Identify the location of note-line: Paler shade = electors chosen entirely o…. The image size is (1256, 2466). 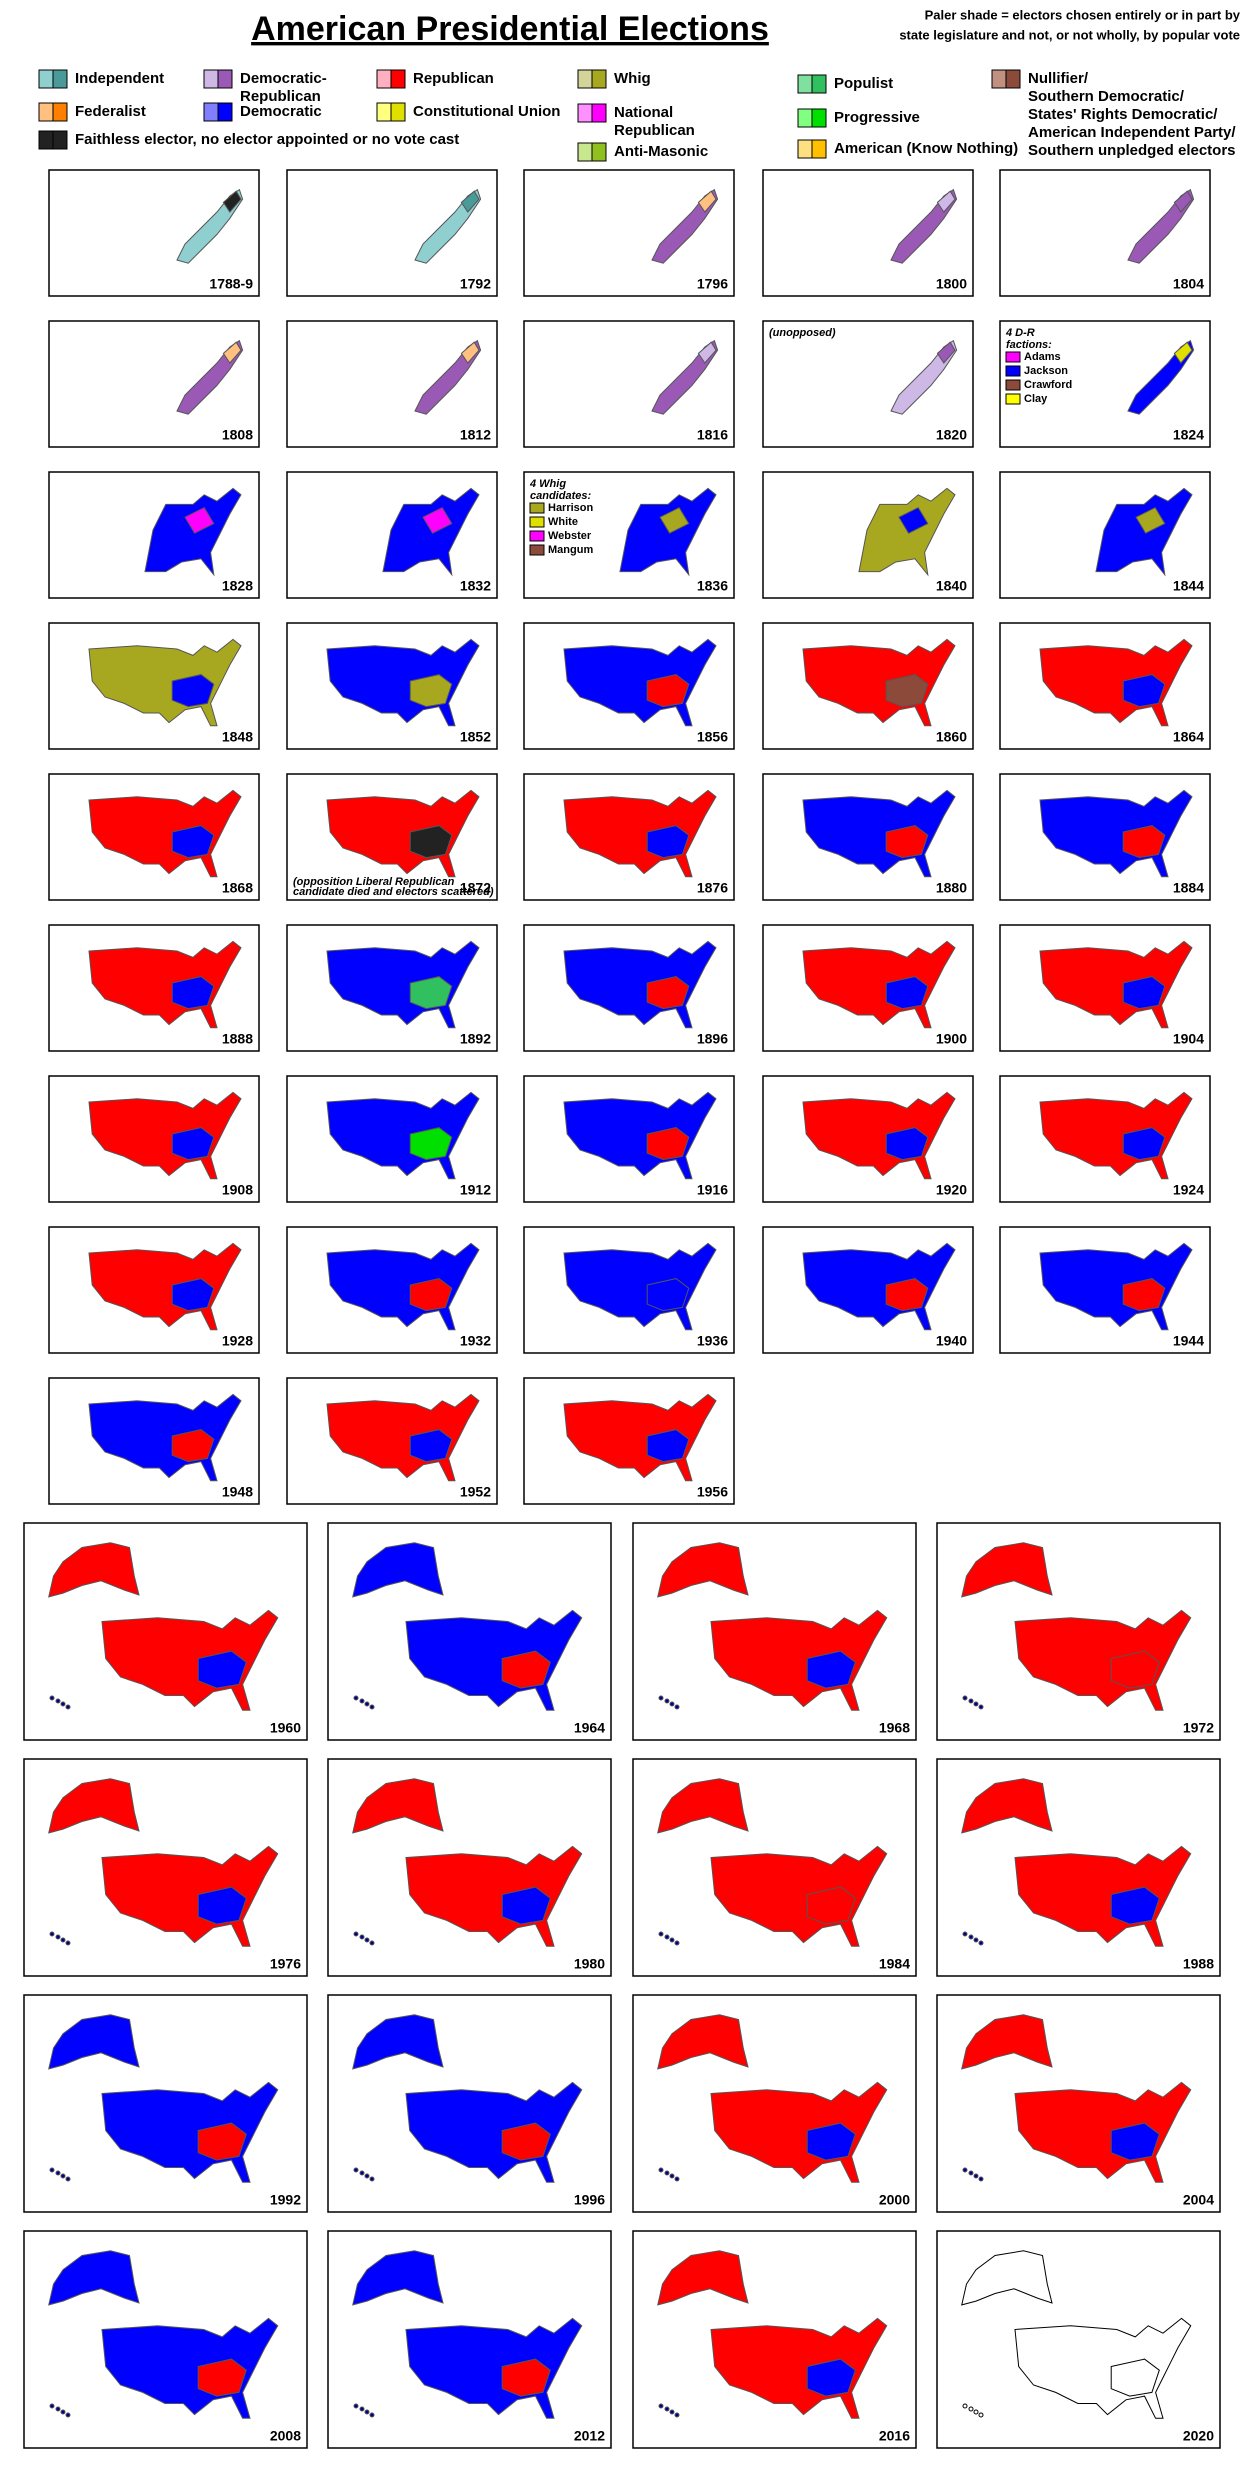
(1083, 14).